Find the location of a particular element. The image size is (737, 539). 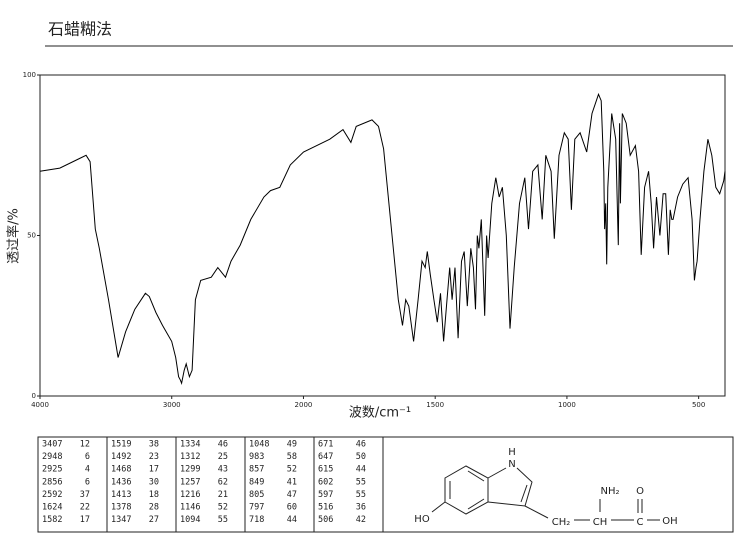

peak-transmittance: 23 is located at coordinates (154, 457).